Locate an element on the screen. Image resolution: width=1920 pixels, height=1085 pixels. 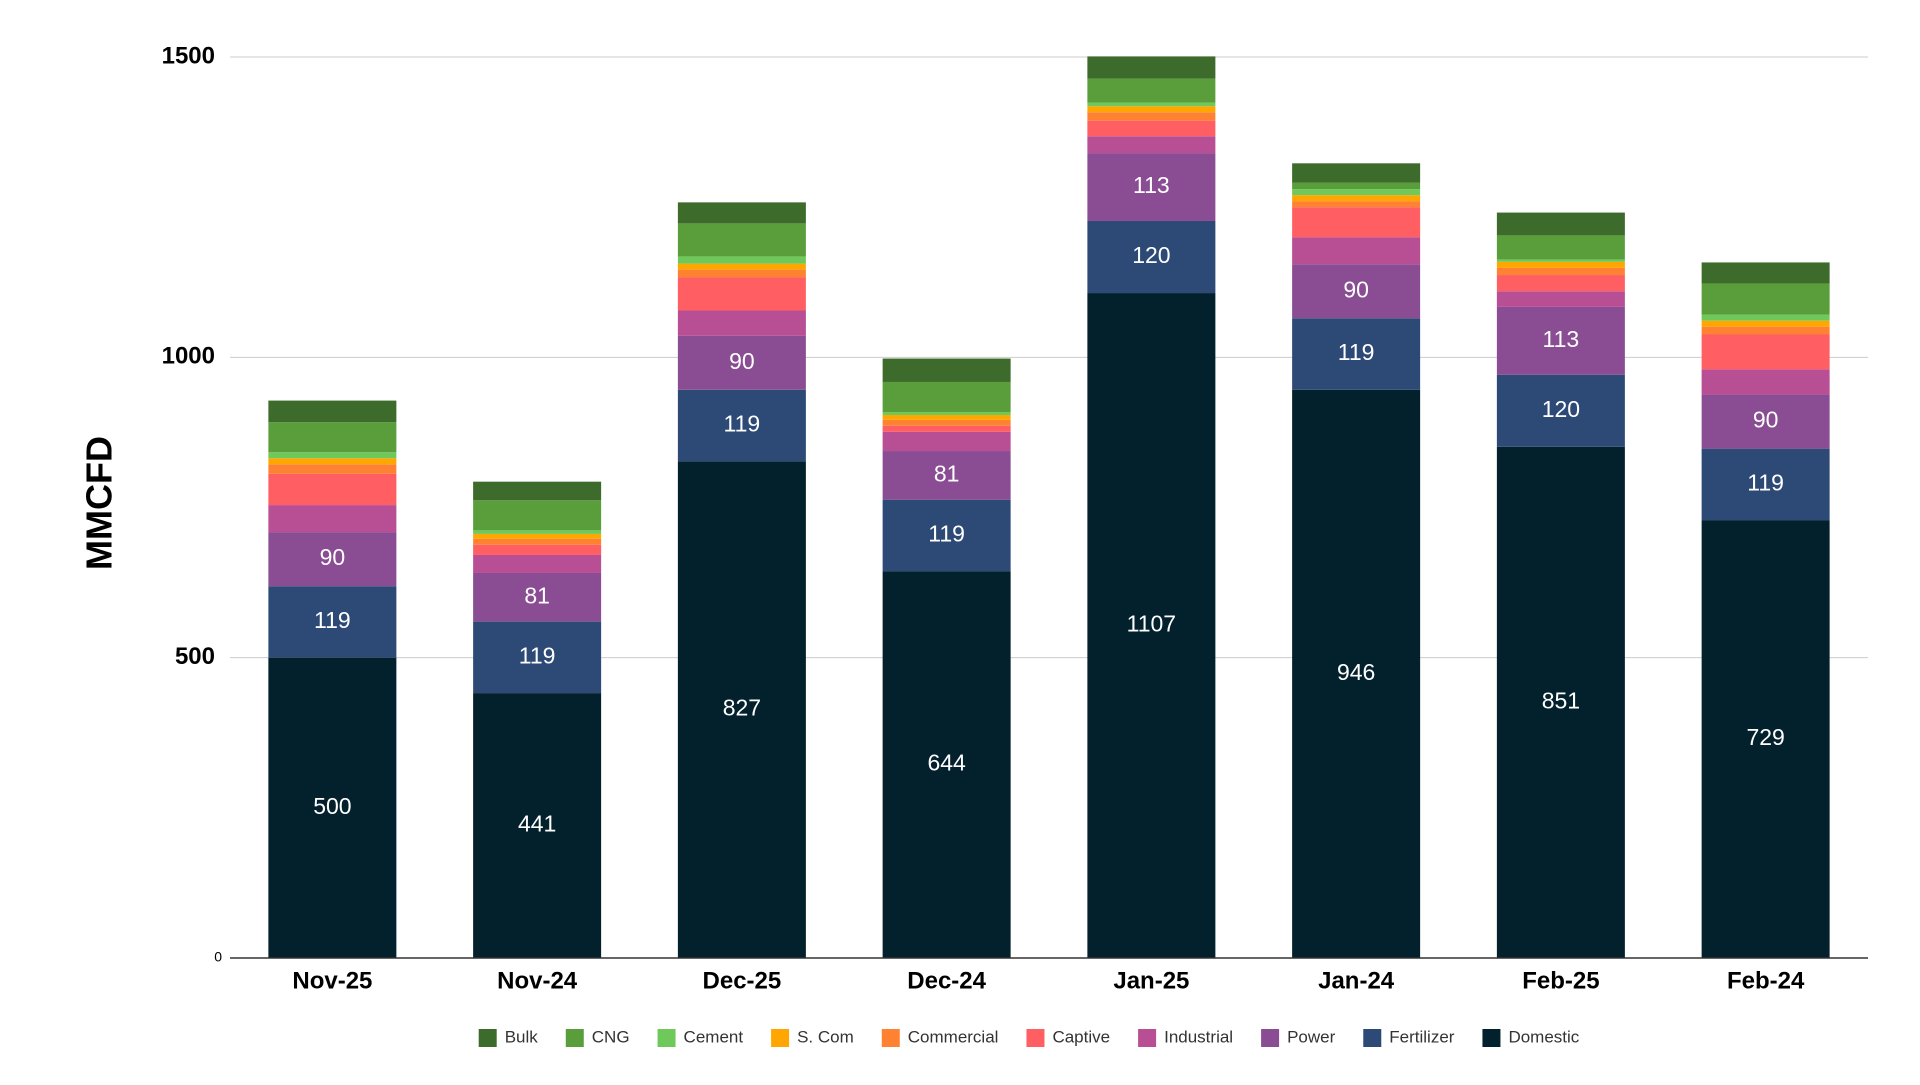
bar-segment-Feb-25-domestic is located at coordinates (1560, 702).